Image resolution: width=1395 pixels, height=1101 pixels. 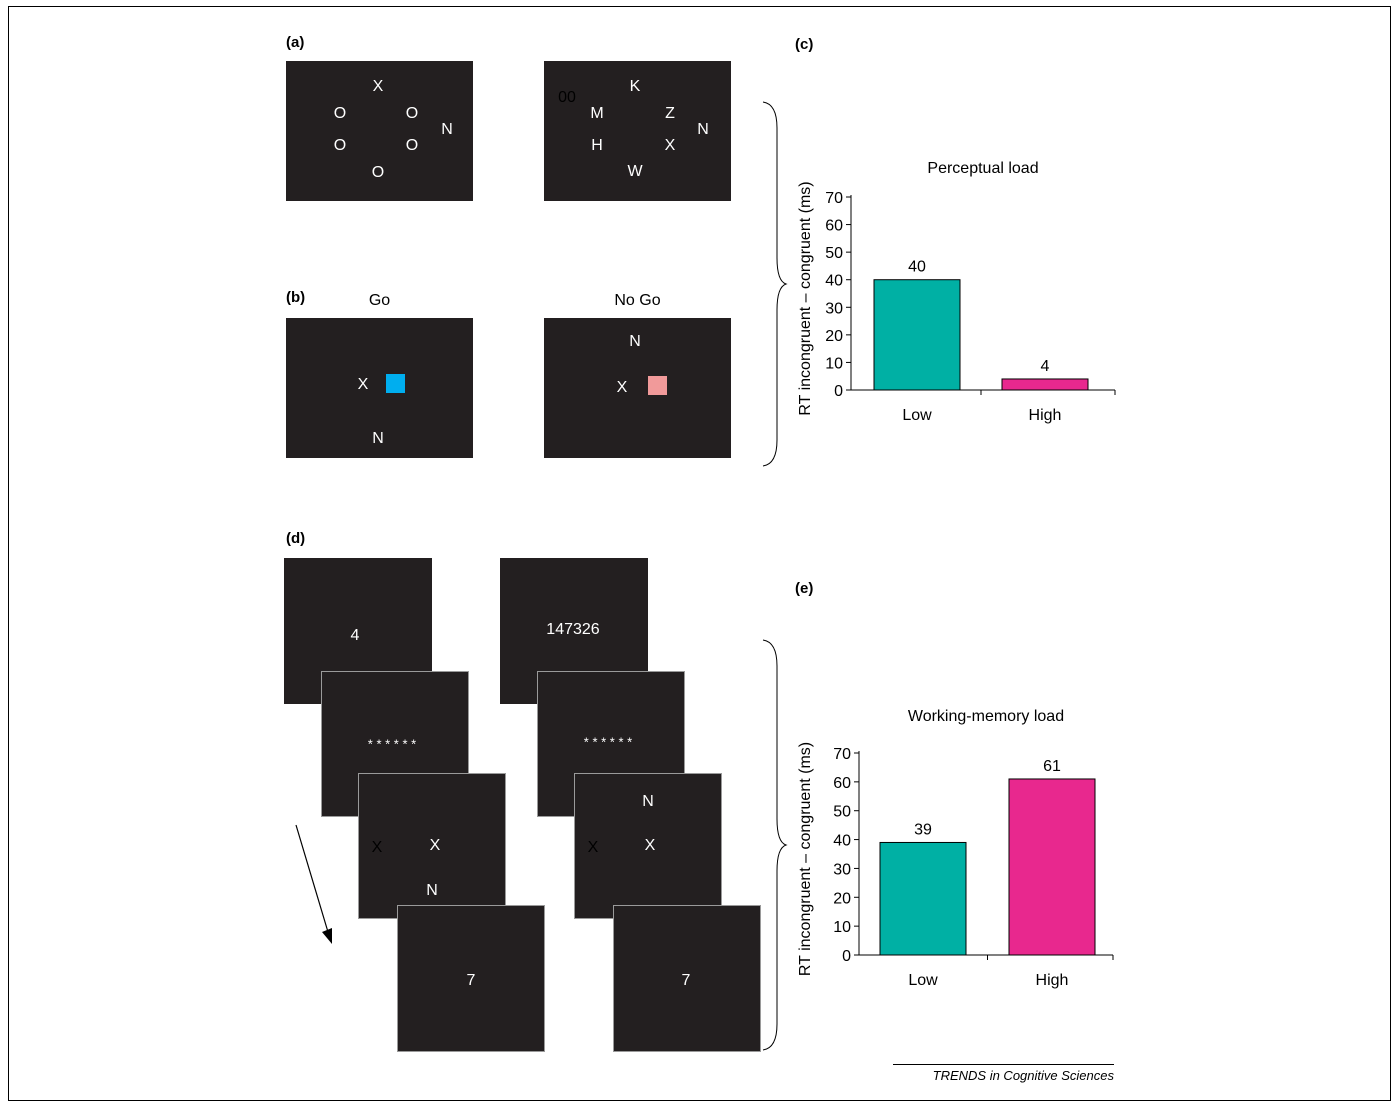 I want to click on probe-low: X X N, so click(x=432, y=846).